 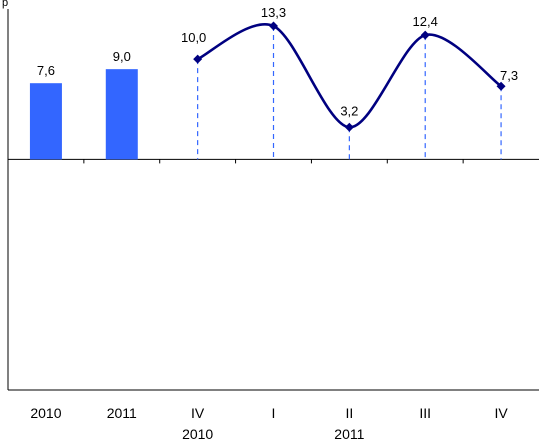 What do you see at coordinates (45, 413) in the screenshot?
I see `x-tick-label: 2010` at bounding box center [45, 413].